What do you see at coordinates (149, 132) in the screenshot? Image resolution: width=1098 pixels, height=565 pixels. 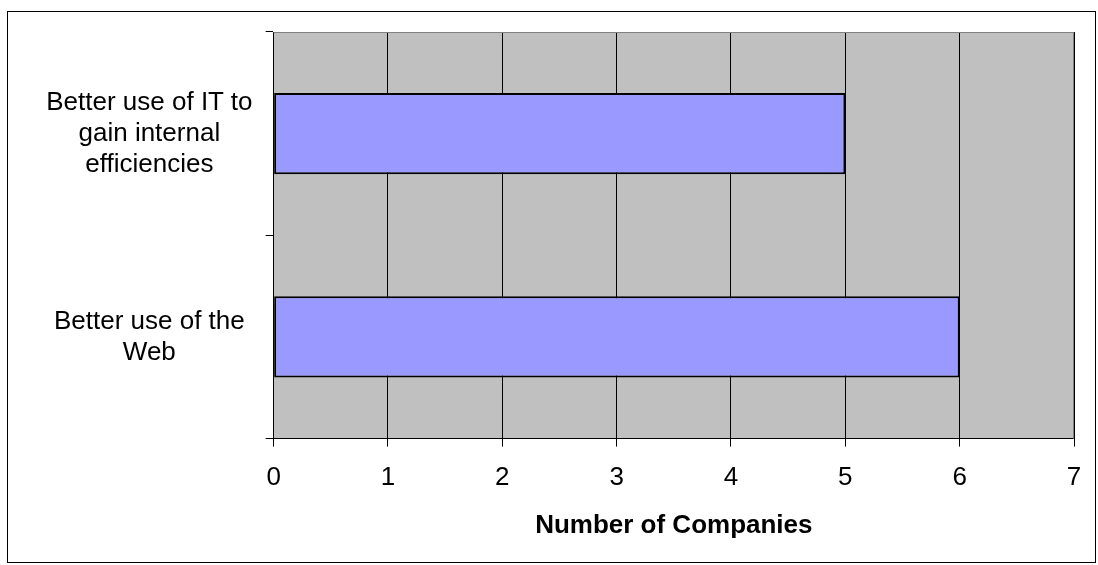 I see `y-tick-label: Better use of IT to gain internal efficiencies` at bounding box center [149, 132].